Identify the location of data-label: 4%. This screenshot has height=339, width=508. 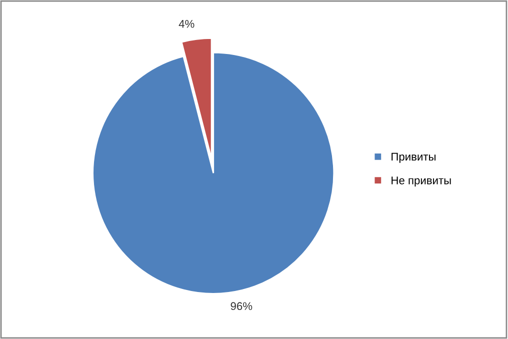
(186, 24).